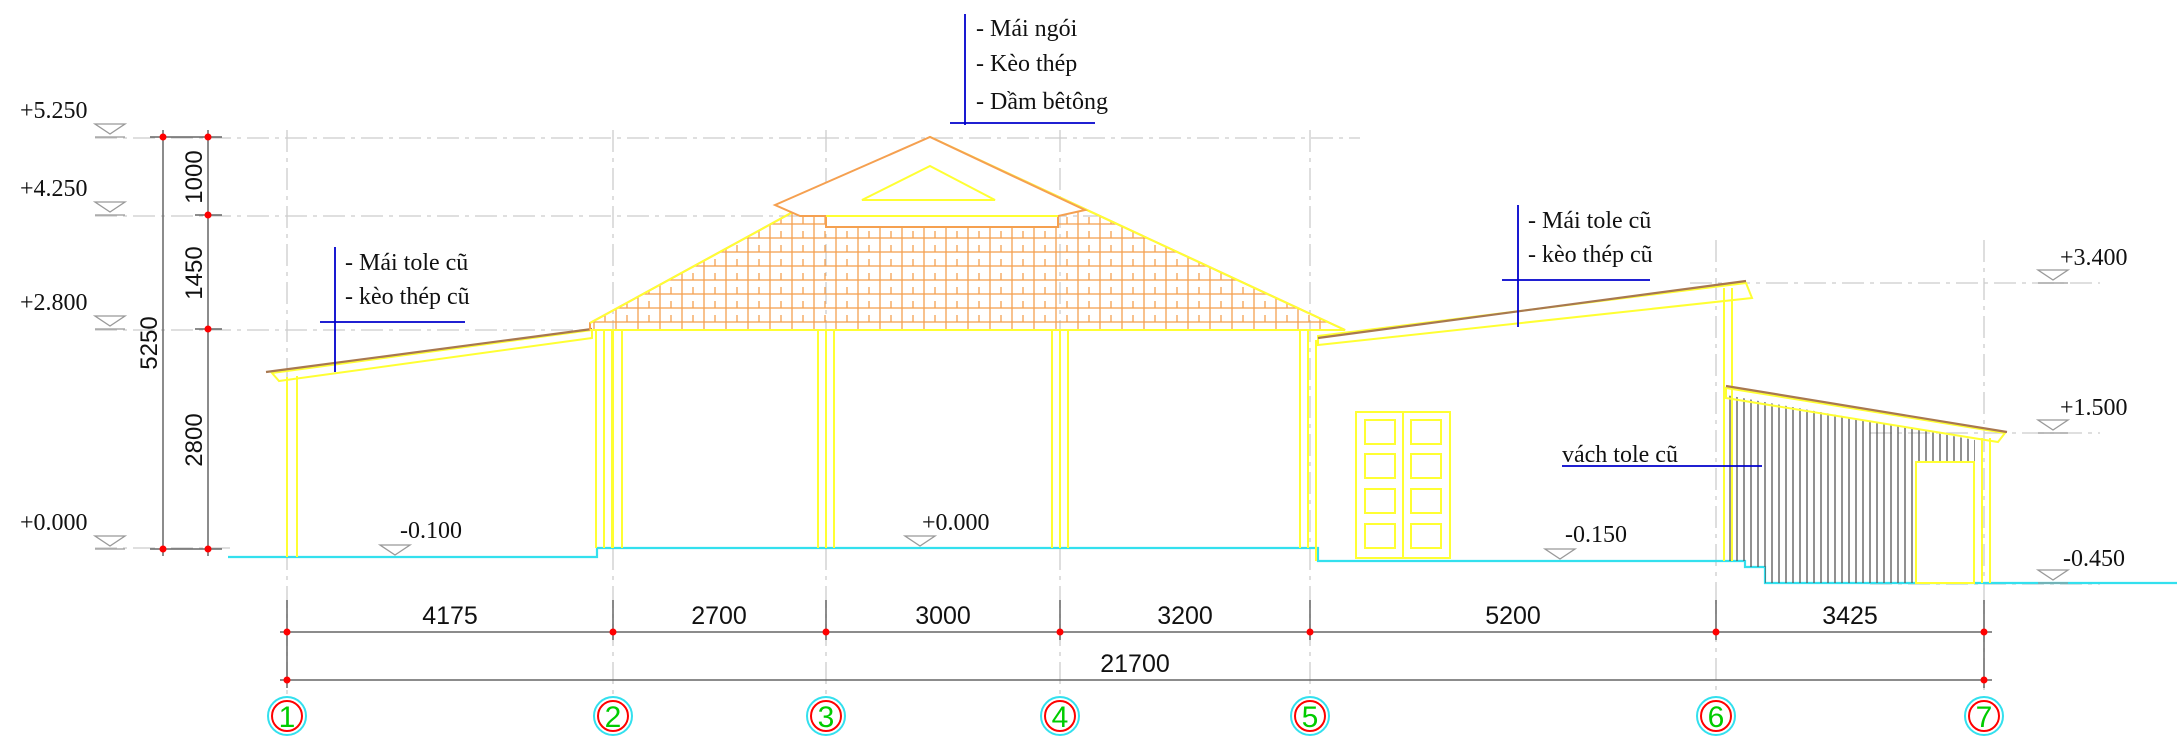 The image size is (2177, 738). Describe the element at coordinates (450, 616) in the screenshot. I see `dim-bottom-4175: 4175` at that location.